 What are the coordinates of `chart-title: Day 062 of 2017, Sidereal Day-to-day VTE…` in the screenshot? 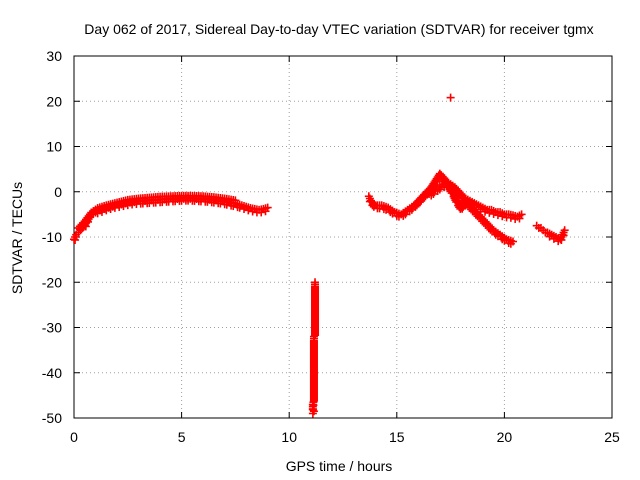 It's located at (338, 29).